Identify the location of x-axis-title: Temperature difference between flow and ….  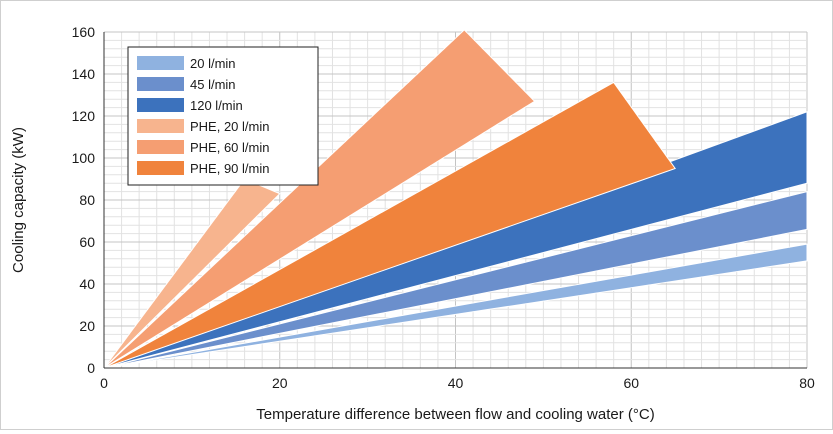
(455, 414).